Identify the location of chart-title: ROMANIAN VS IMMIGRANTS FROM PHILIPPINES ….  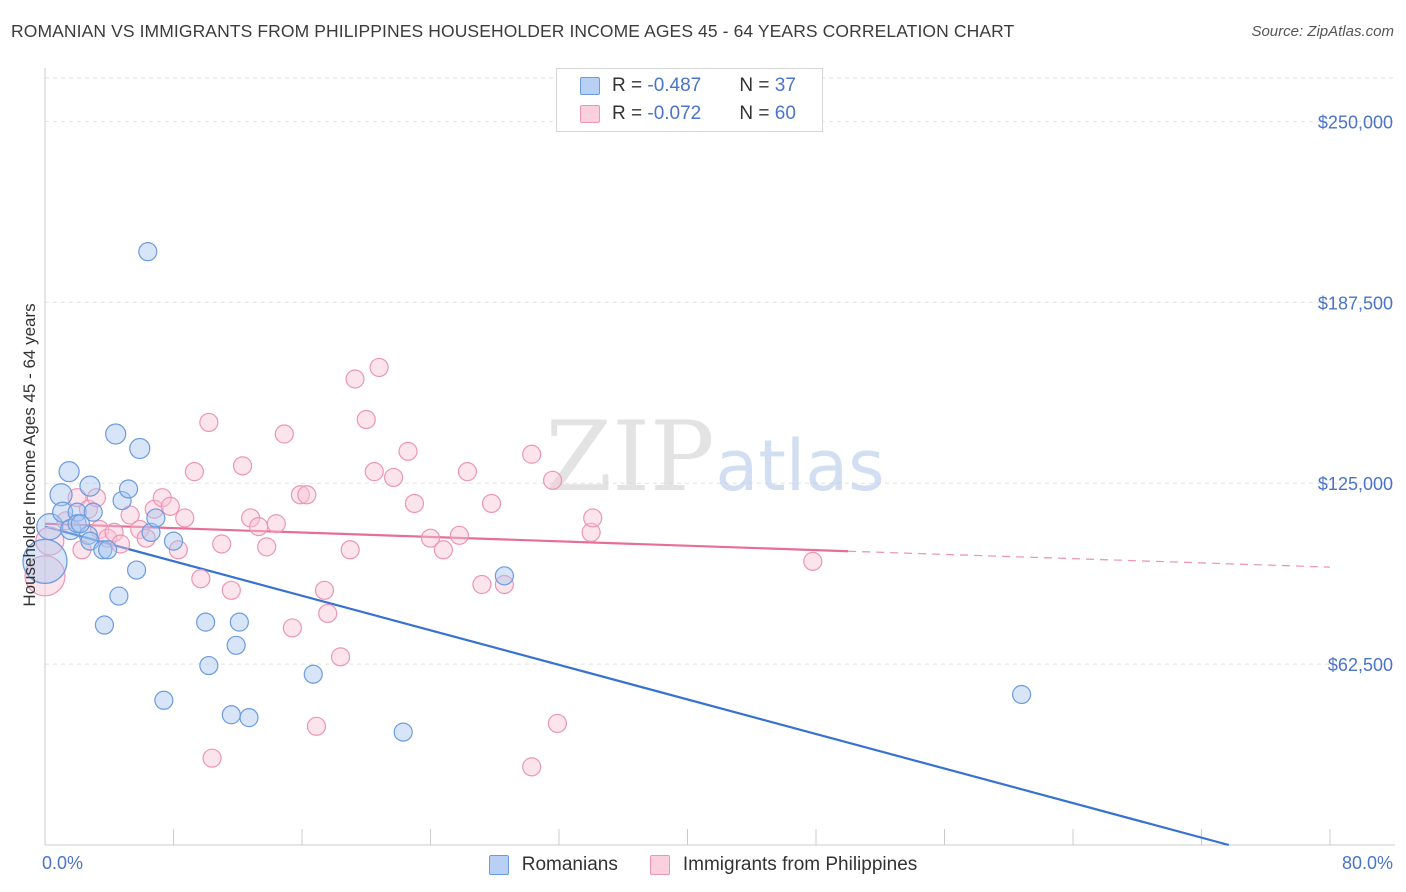
(513, 31).